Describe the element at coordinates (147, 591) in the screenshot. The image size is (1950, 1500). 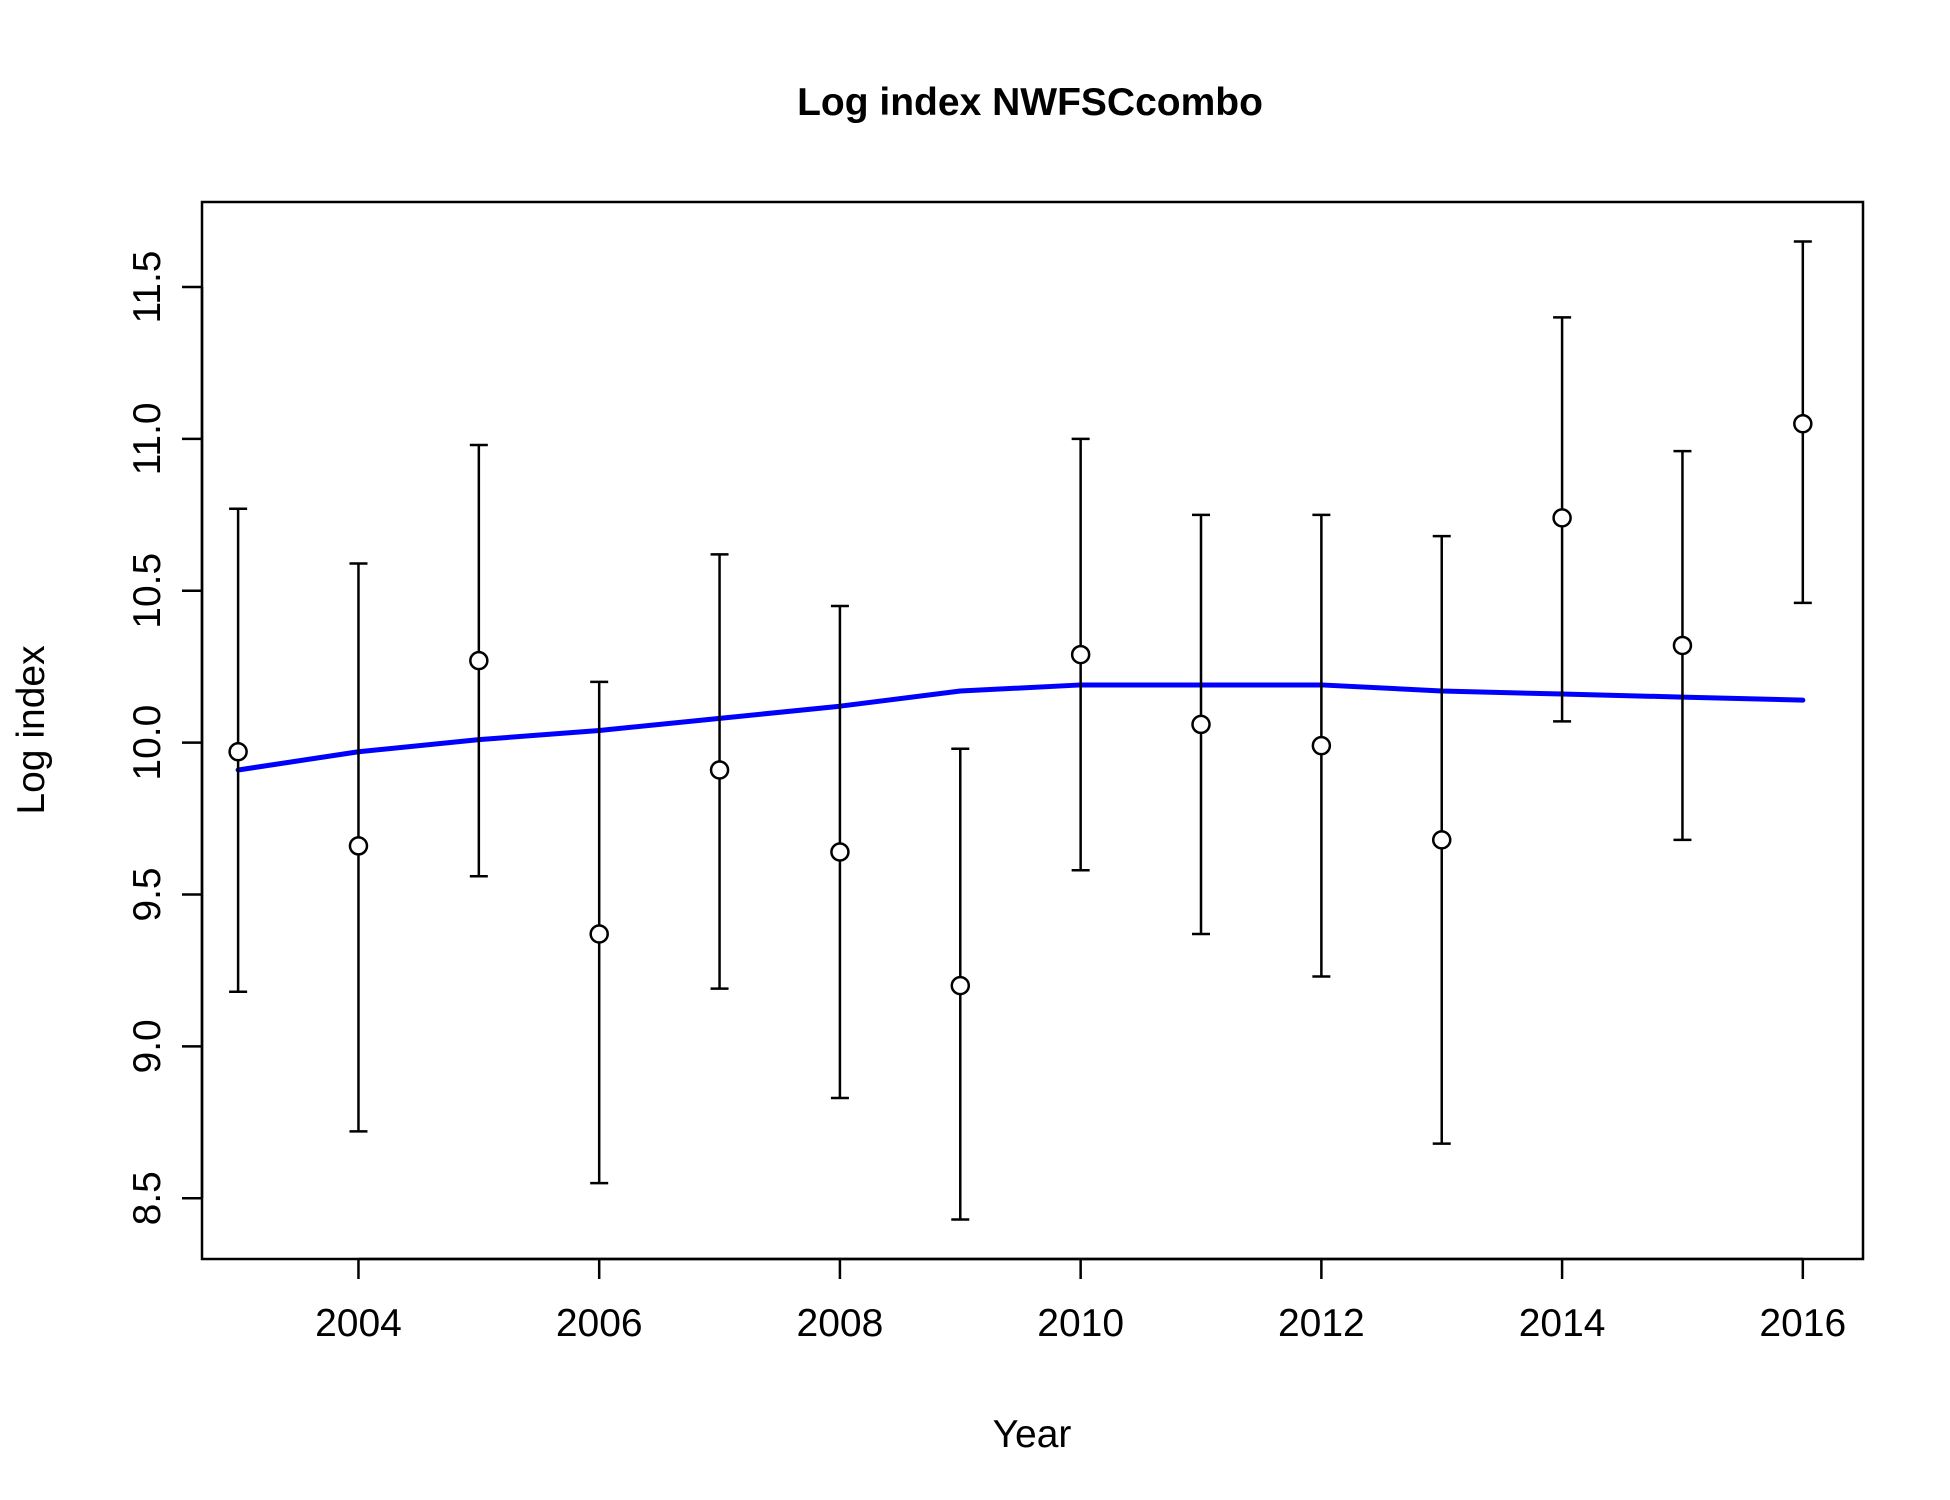
I see `y-tick-label: 10.5` at that location.